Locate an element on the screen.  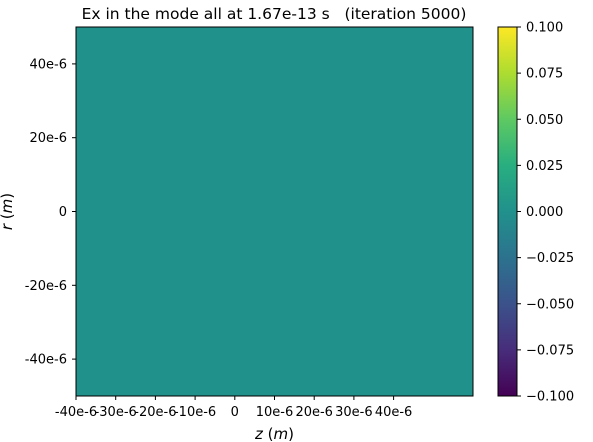
colorbar-tick-label: −0.075 is located at coordinates (550, 350).